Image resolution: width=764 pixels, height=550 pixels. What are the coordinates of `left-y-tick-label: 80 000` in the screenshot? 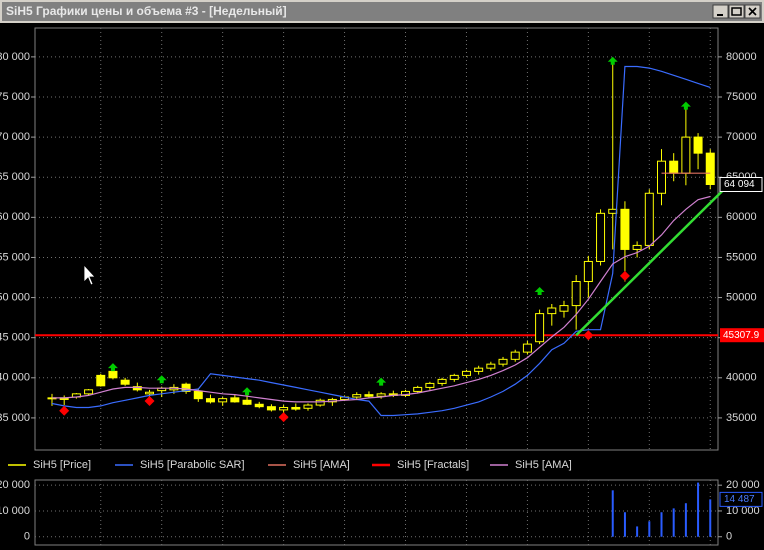 It's located at (15, 57).